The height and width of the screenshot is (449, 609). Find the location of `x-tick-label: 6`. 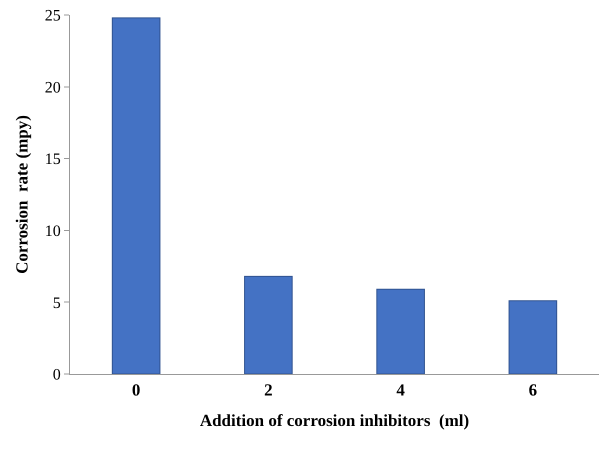

x-tick-label: 6 is located at coordinates (533, 390).